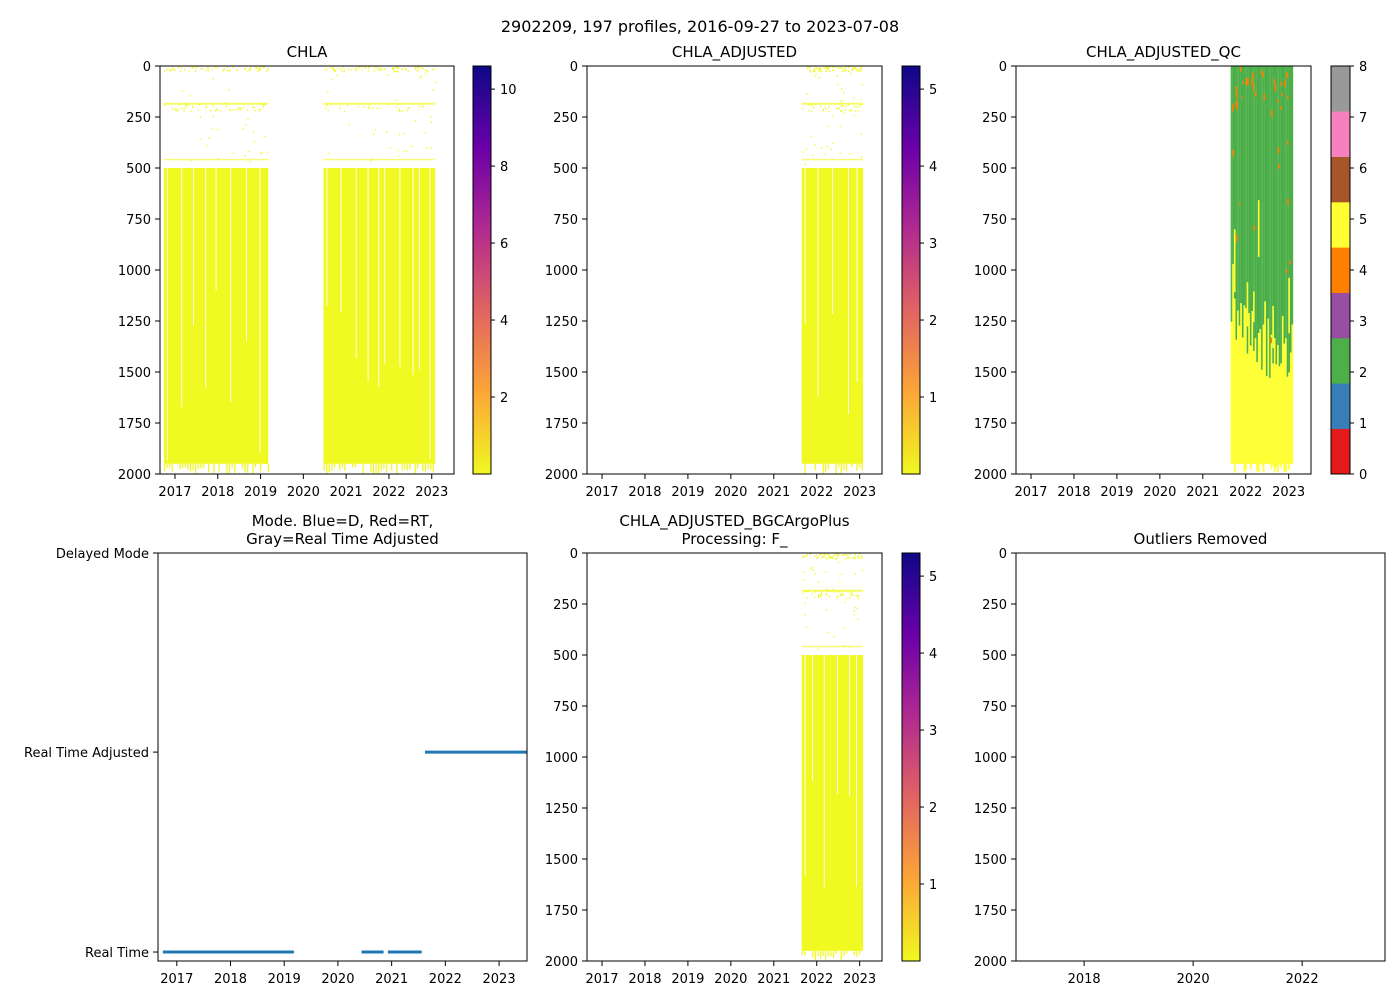 The height and width of the screenshot is (1000, 1400). Describe the element at coordinates (565, 169) in the screenshot. I see `chla_adjusted-ytick-label: 500` at that location.